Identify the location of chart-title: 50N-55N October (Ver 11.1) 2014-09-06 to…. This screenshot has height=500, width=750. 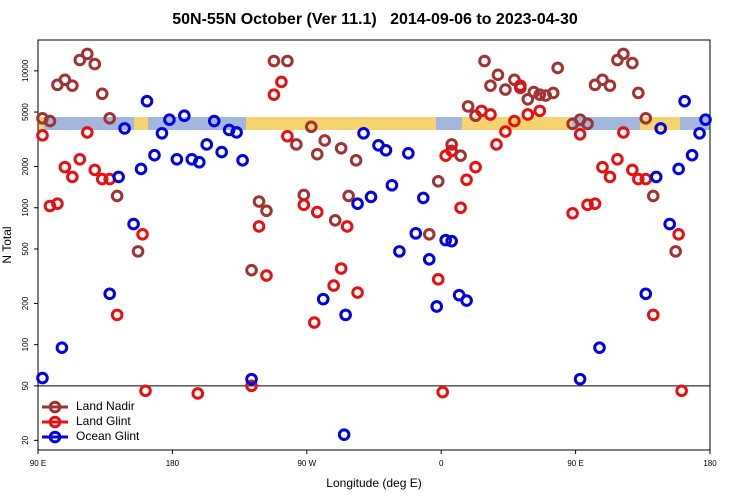
(375, 19).